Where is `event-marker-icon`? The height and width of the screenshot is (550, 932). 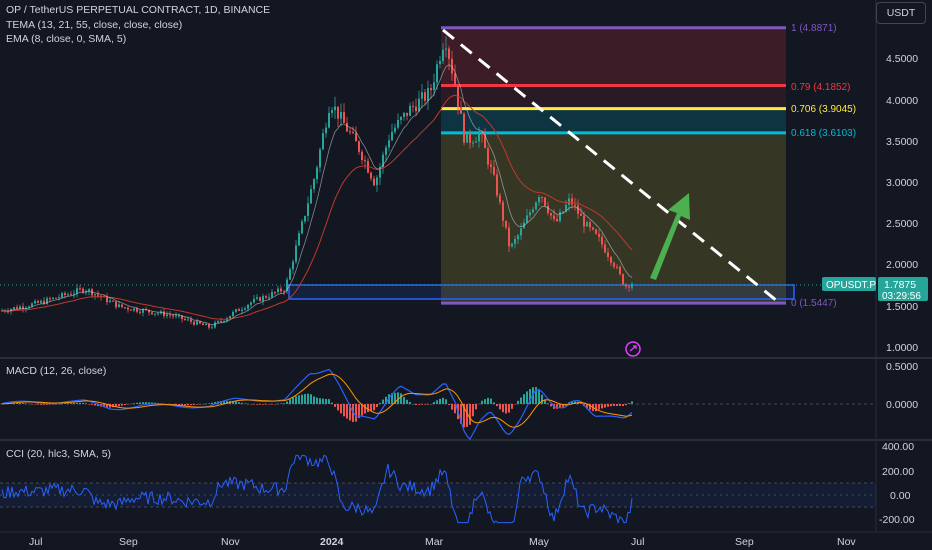 event-marker-icon is located at coordinates (633, 349).